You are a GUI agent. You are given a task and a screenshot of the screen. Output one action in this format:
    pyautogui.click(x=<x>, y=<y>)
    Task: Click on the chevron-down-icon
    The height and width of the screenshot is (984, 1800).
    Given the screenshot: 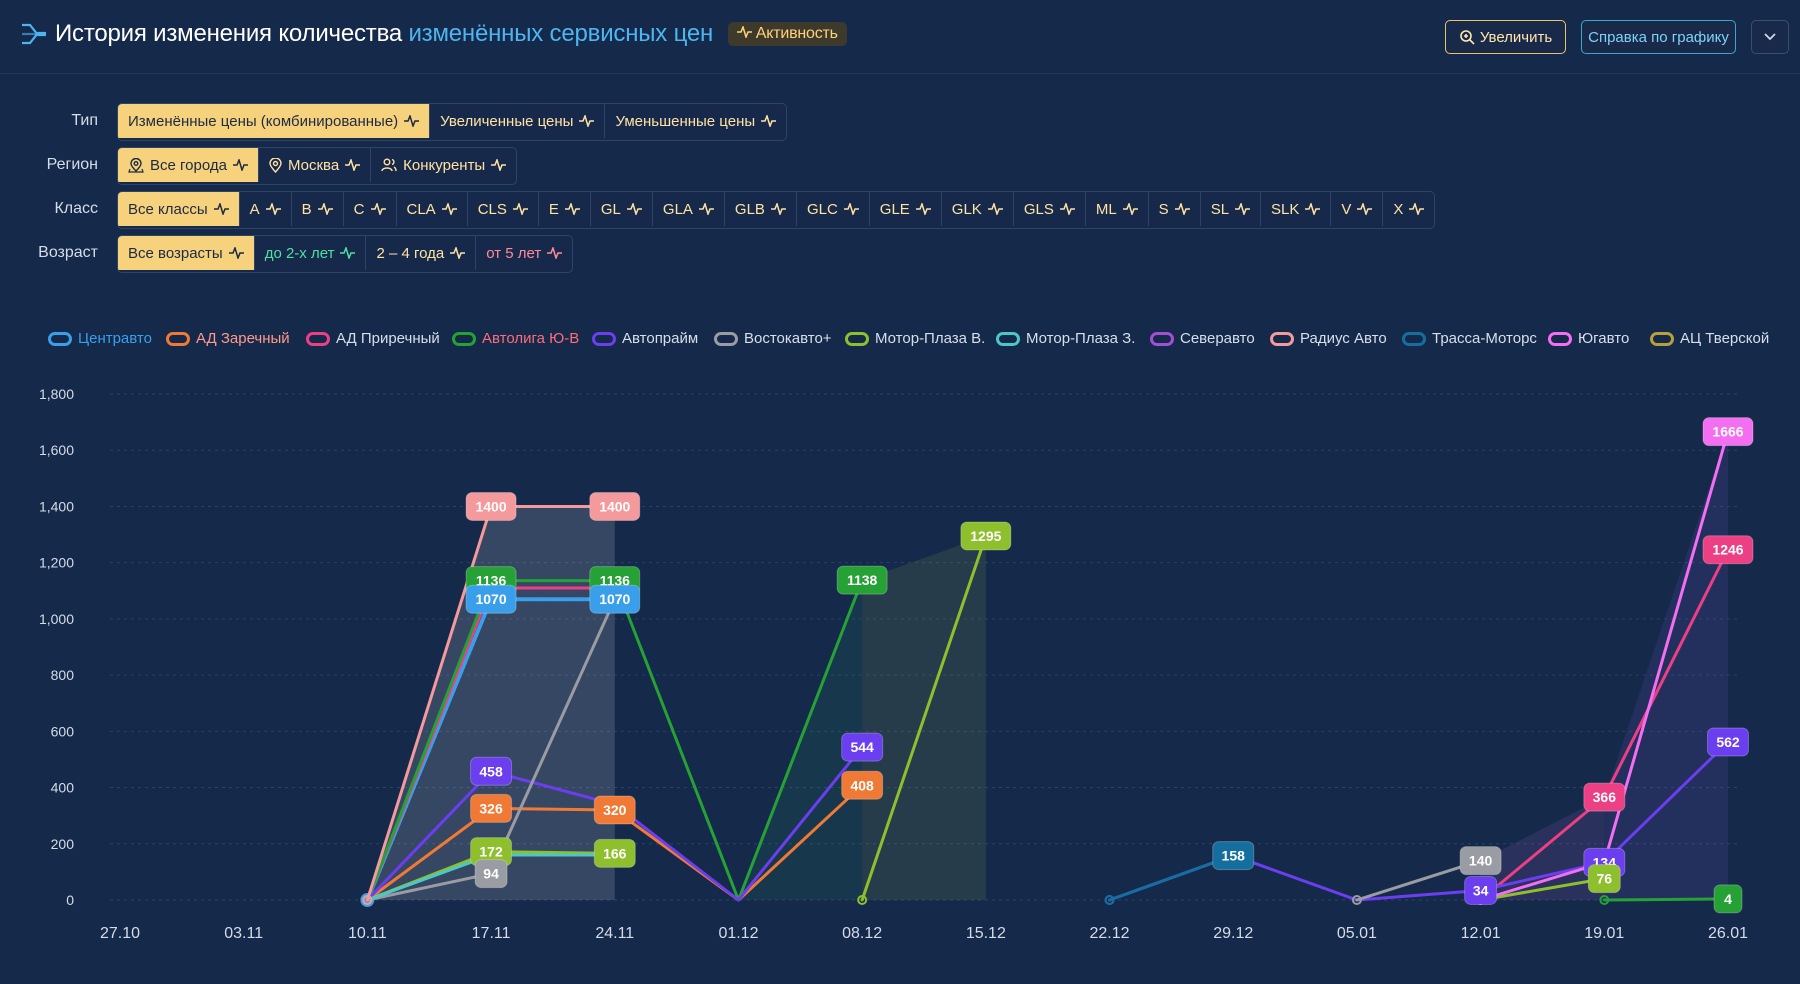 What is the action you would take?
    pyautogui.click(x=1770, y=37)
    